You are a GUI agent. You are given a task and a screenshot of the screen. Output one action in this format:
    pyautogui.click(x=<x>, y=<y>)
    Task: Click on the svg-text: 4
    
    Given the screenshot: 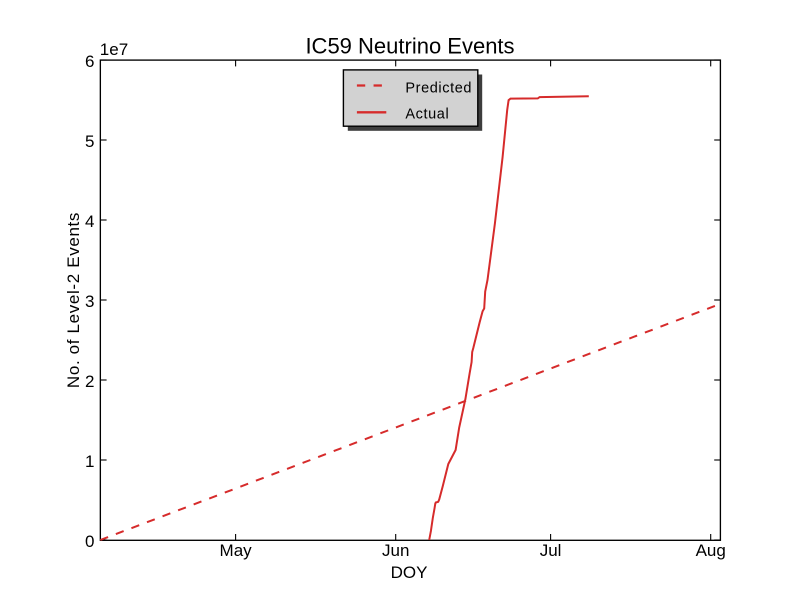 What is the action you would take?
    pyautogui.click(x=89, y=221)
    